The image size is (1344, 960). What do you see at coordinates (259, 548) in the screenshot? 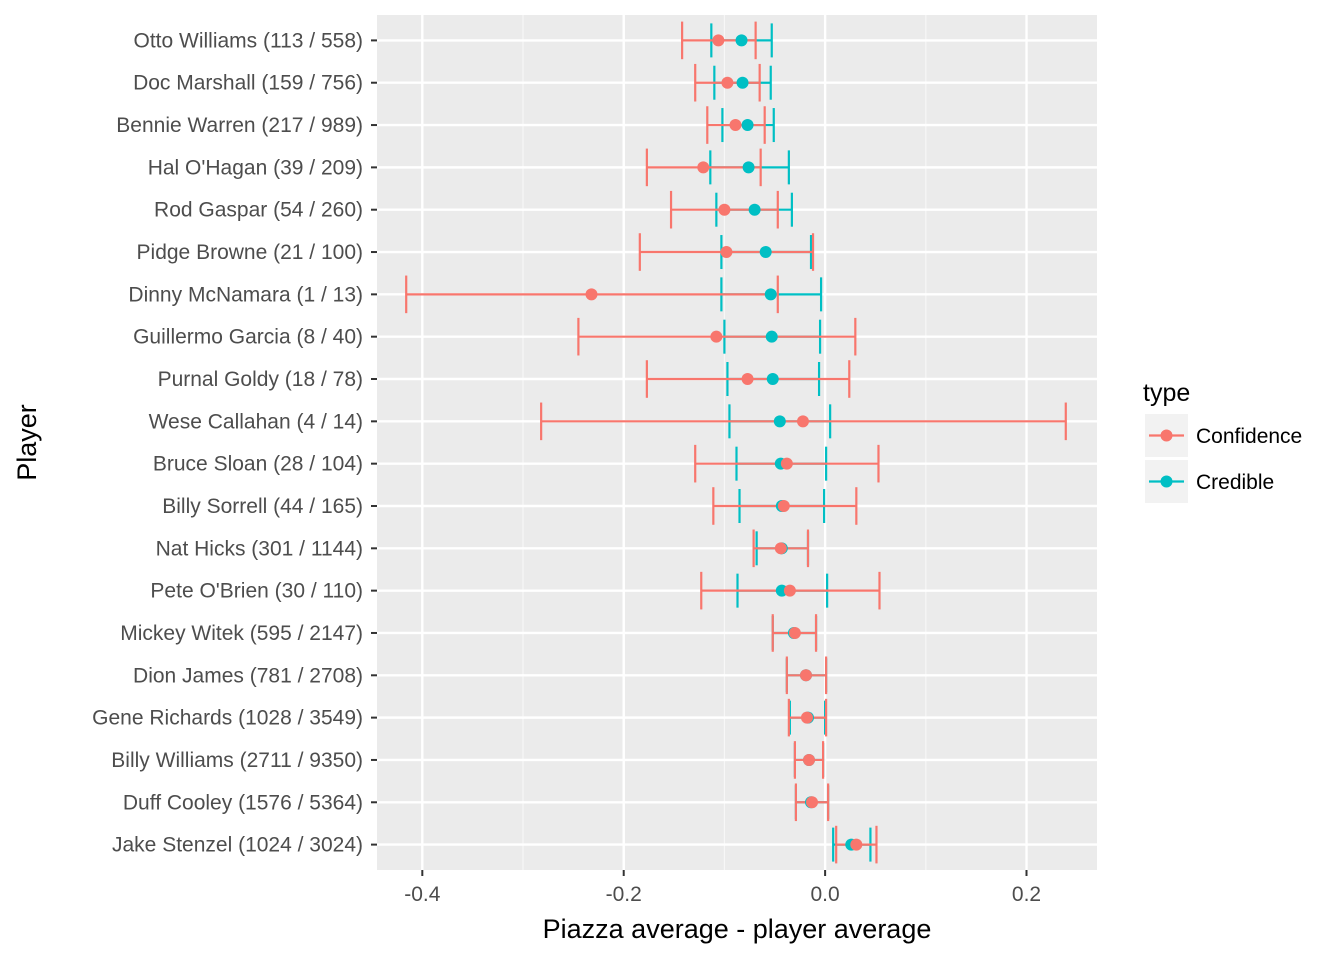
I see `y-tick-label: Nat Hicks (301 / 1144)` at bounding box center [259, 548].